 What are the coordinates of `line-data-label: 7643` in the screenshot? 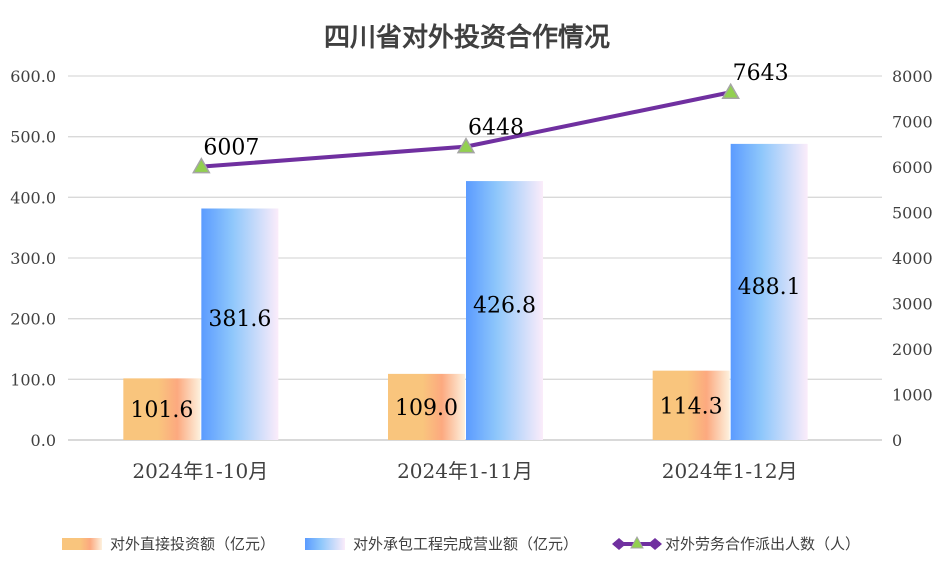 It's located at (761, 73).